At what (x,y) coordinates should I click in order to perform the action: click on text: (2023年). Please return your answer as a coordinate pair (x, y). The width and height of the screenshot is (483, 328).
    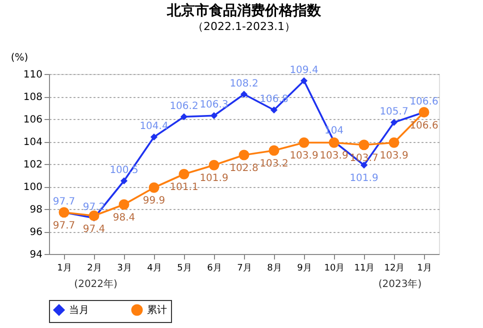
    Looking at the image, I should click on (400, 284).